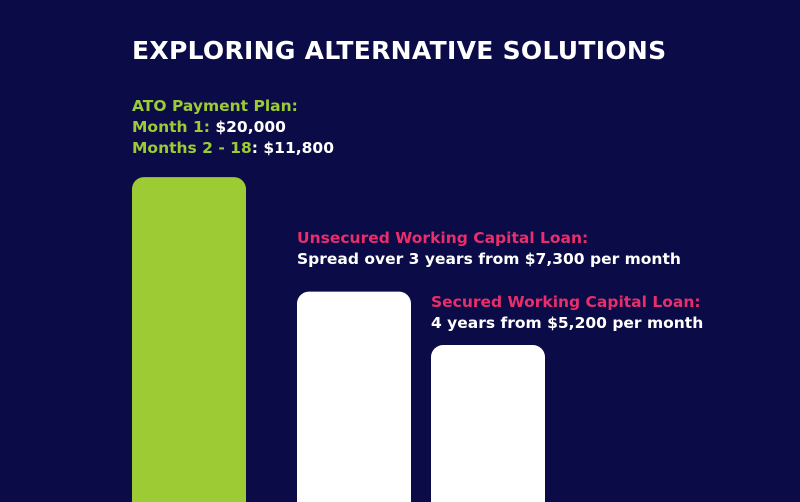  I want to click on months2-18-value: $11,800, so click(298, 148).